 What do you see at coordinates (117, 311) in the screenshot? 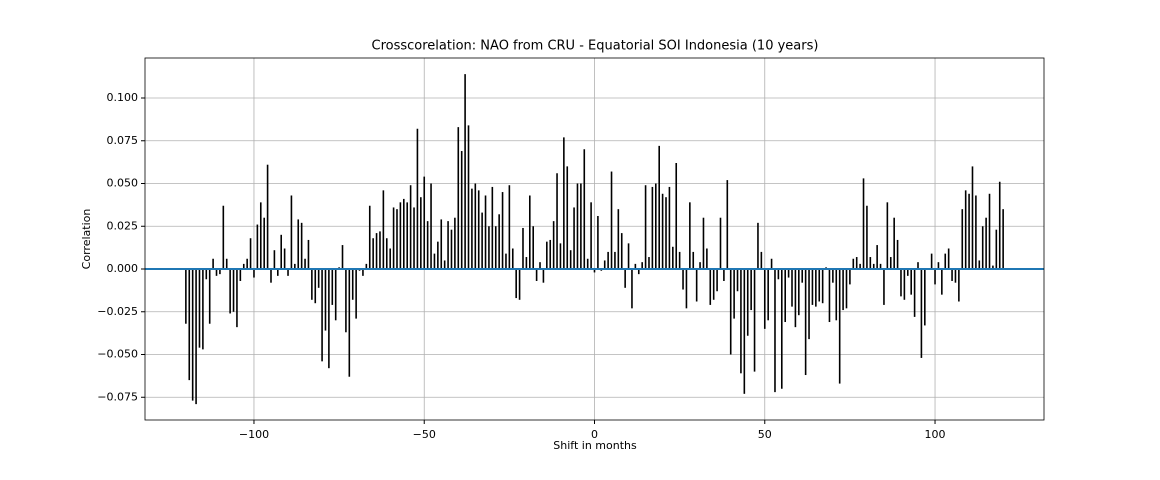
I see `y-tick-label: −0.025` at bounding box center [117, 311].